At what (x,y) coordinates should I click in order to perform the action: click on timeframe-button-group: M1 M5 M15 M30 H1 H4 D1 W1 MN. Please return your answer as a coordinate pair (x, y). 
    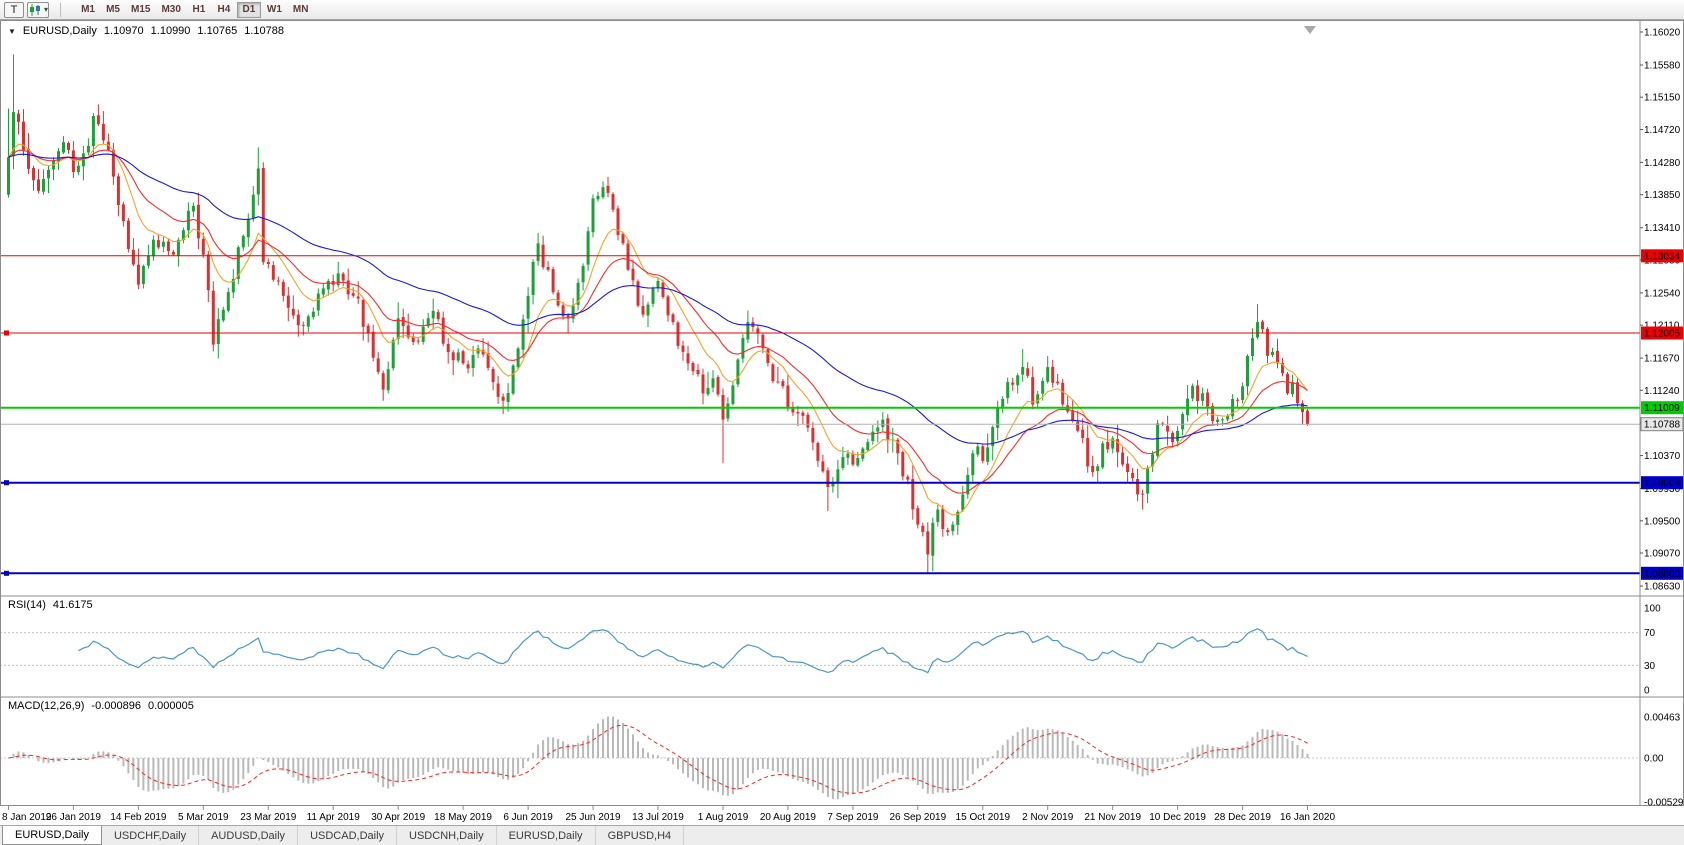
    Looking at the image, I should click on (194, 9).